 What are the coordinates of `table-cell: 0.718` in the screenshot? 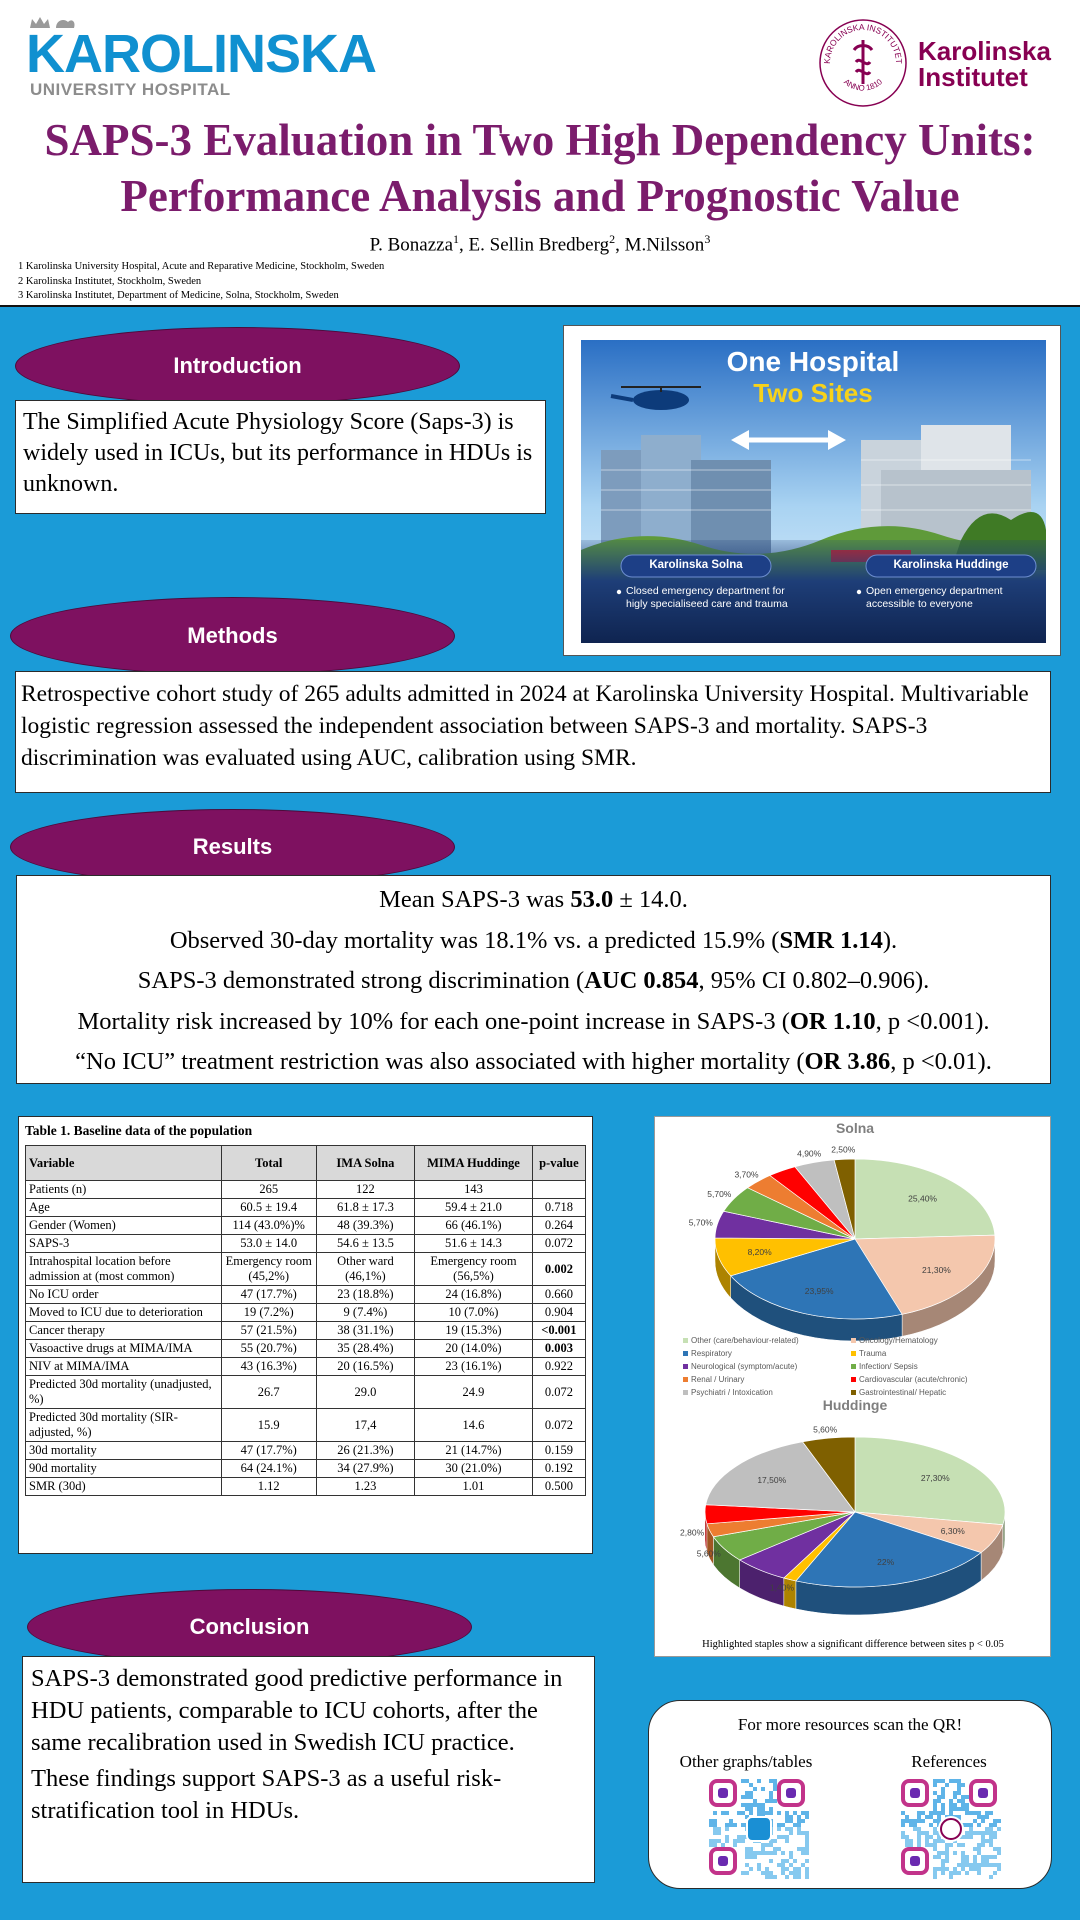 It's located at (559, 1207).